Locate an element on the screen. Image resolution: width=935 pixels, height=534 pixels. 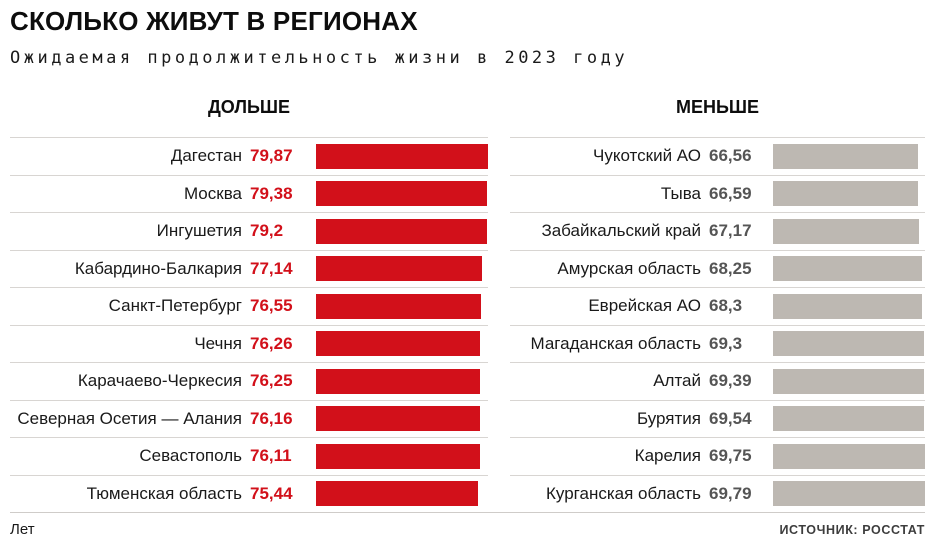
chart-row: Алтай 69,39 is located at coordinates (717, 381).